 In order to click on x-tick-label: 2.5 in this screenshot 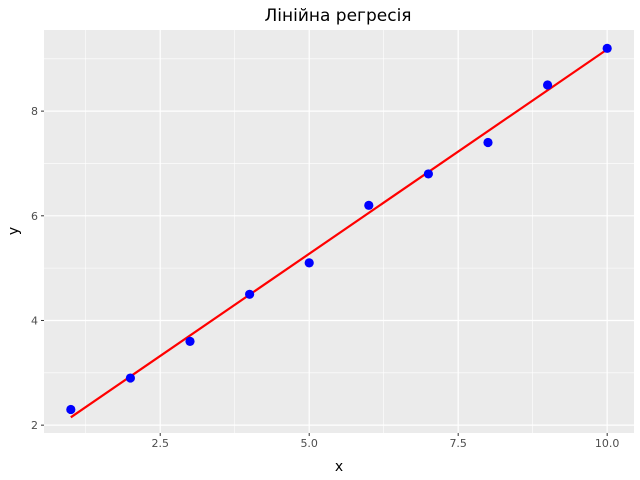, I will do `click(160, 443)`.